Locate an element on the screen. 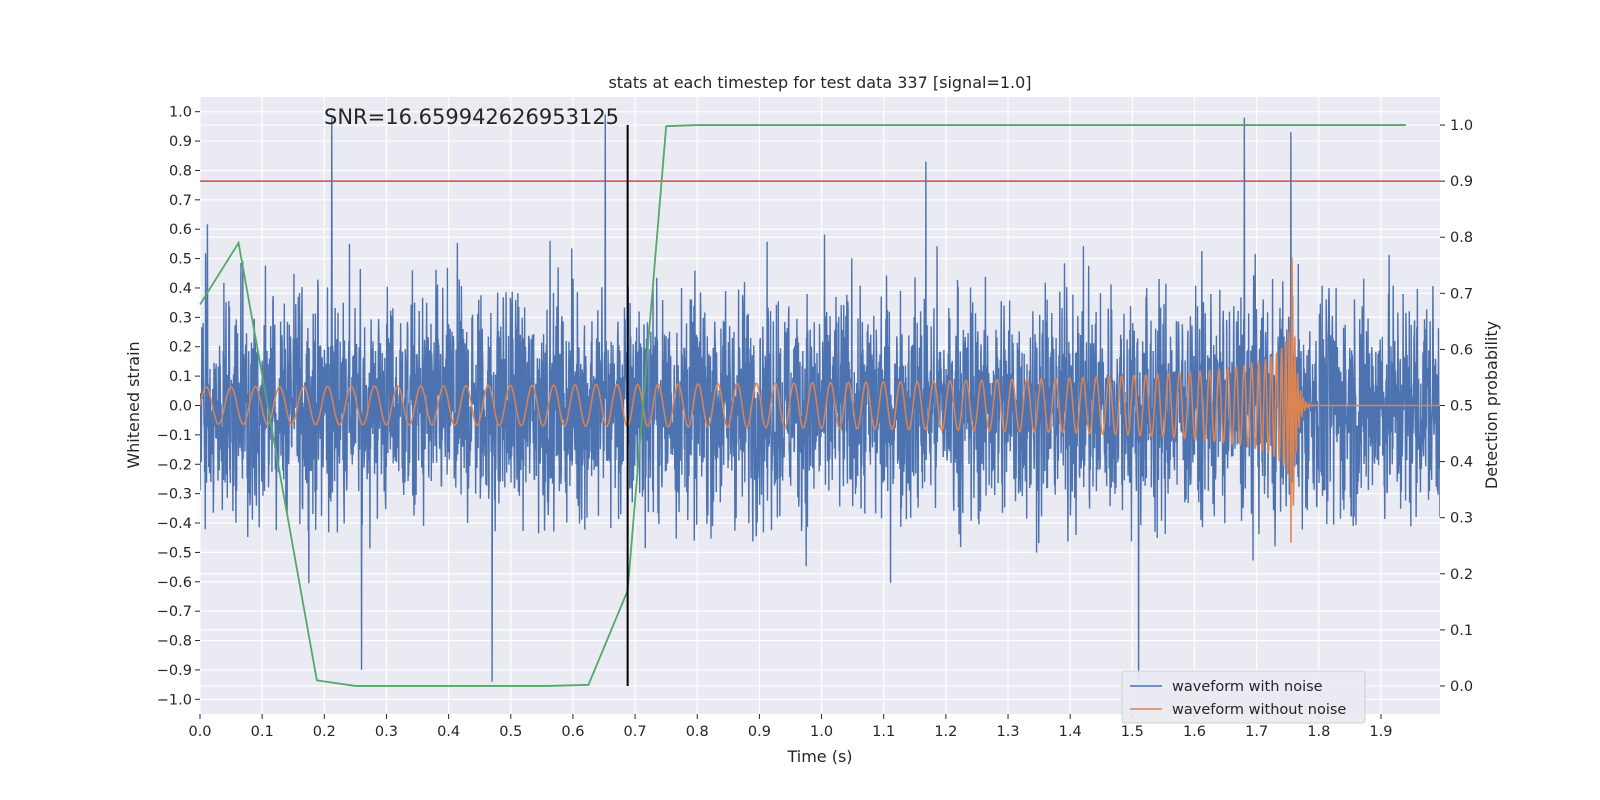 The height and width of the screenshot is (800, 1600). legend-label-noise: waveform with noise is located at coordinates (1247, 687).